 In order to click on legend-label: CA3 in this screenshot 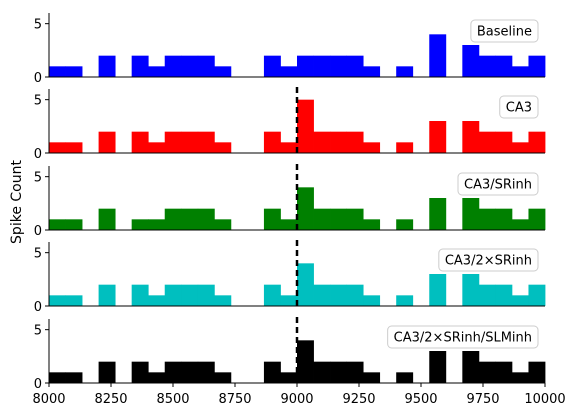, I will do `click(519, 108)`.